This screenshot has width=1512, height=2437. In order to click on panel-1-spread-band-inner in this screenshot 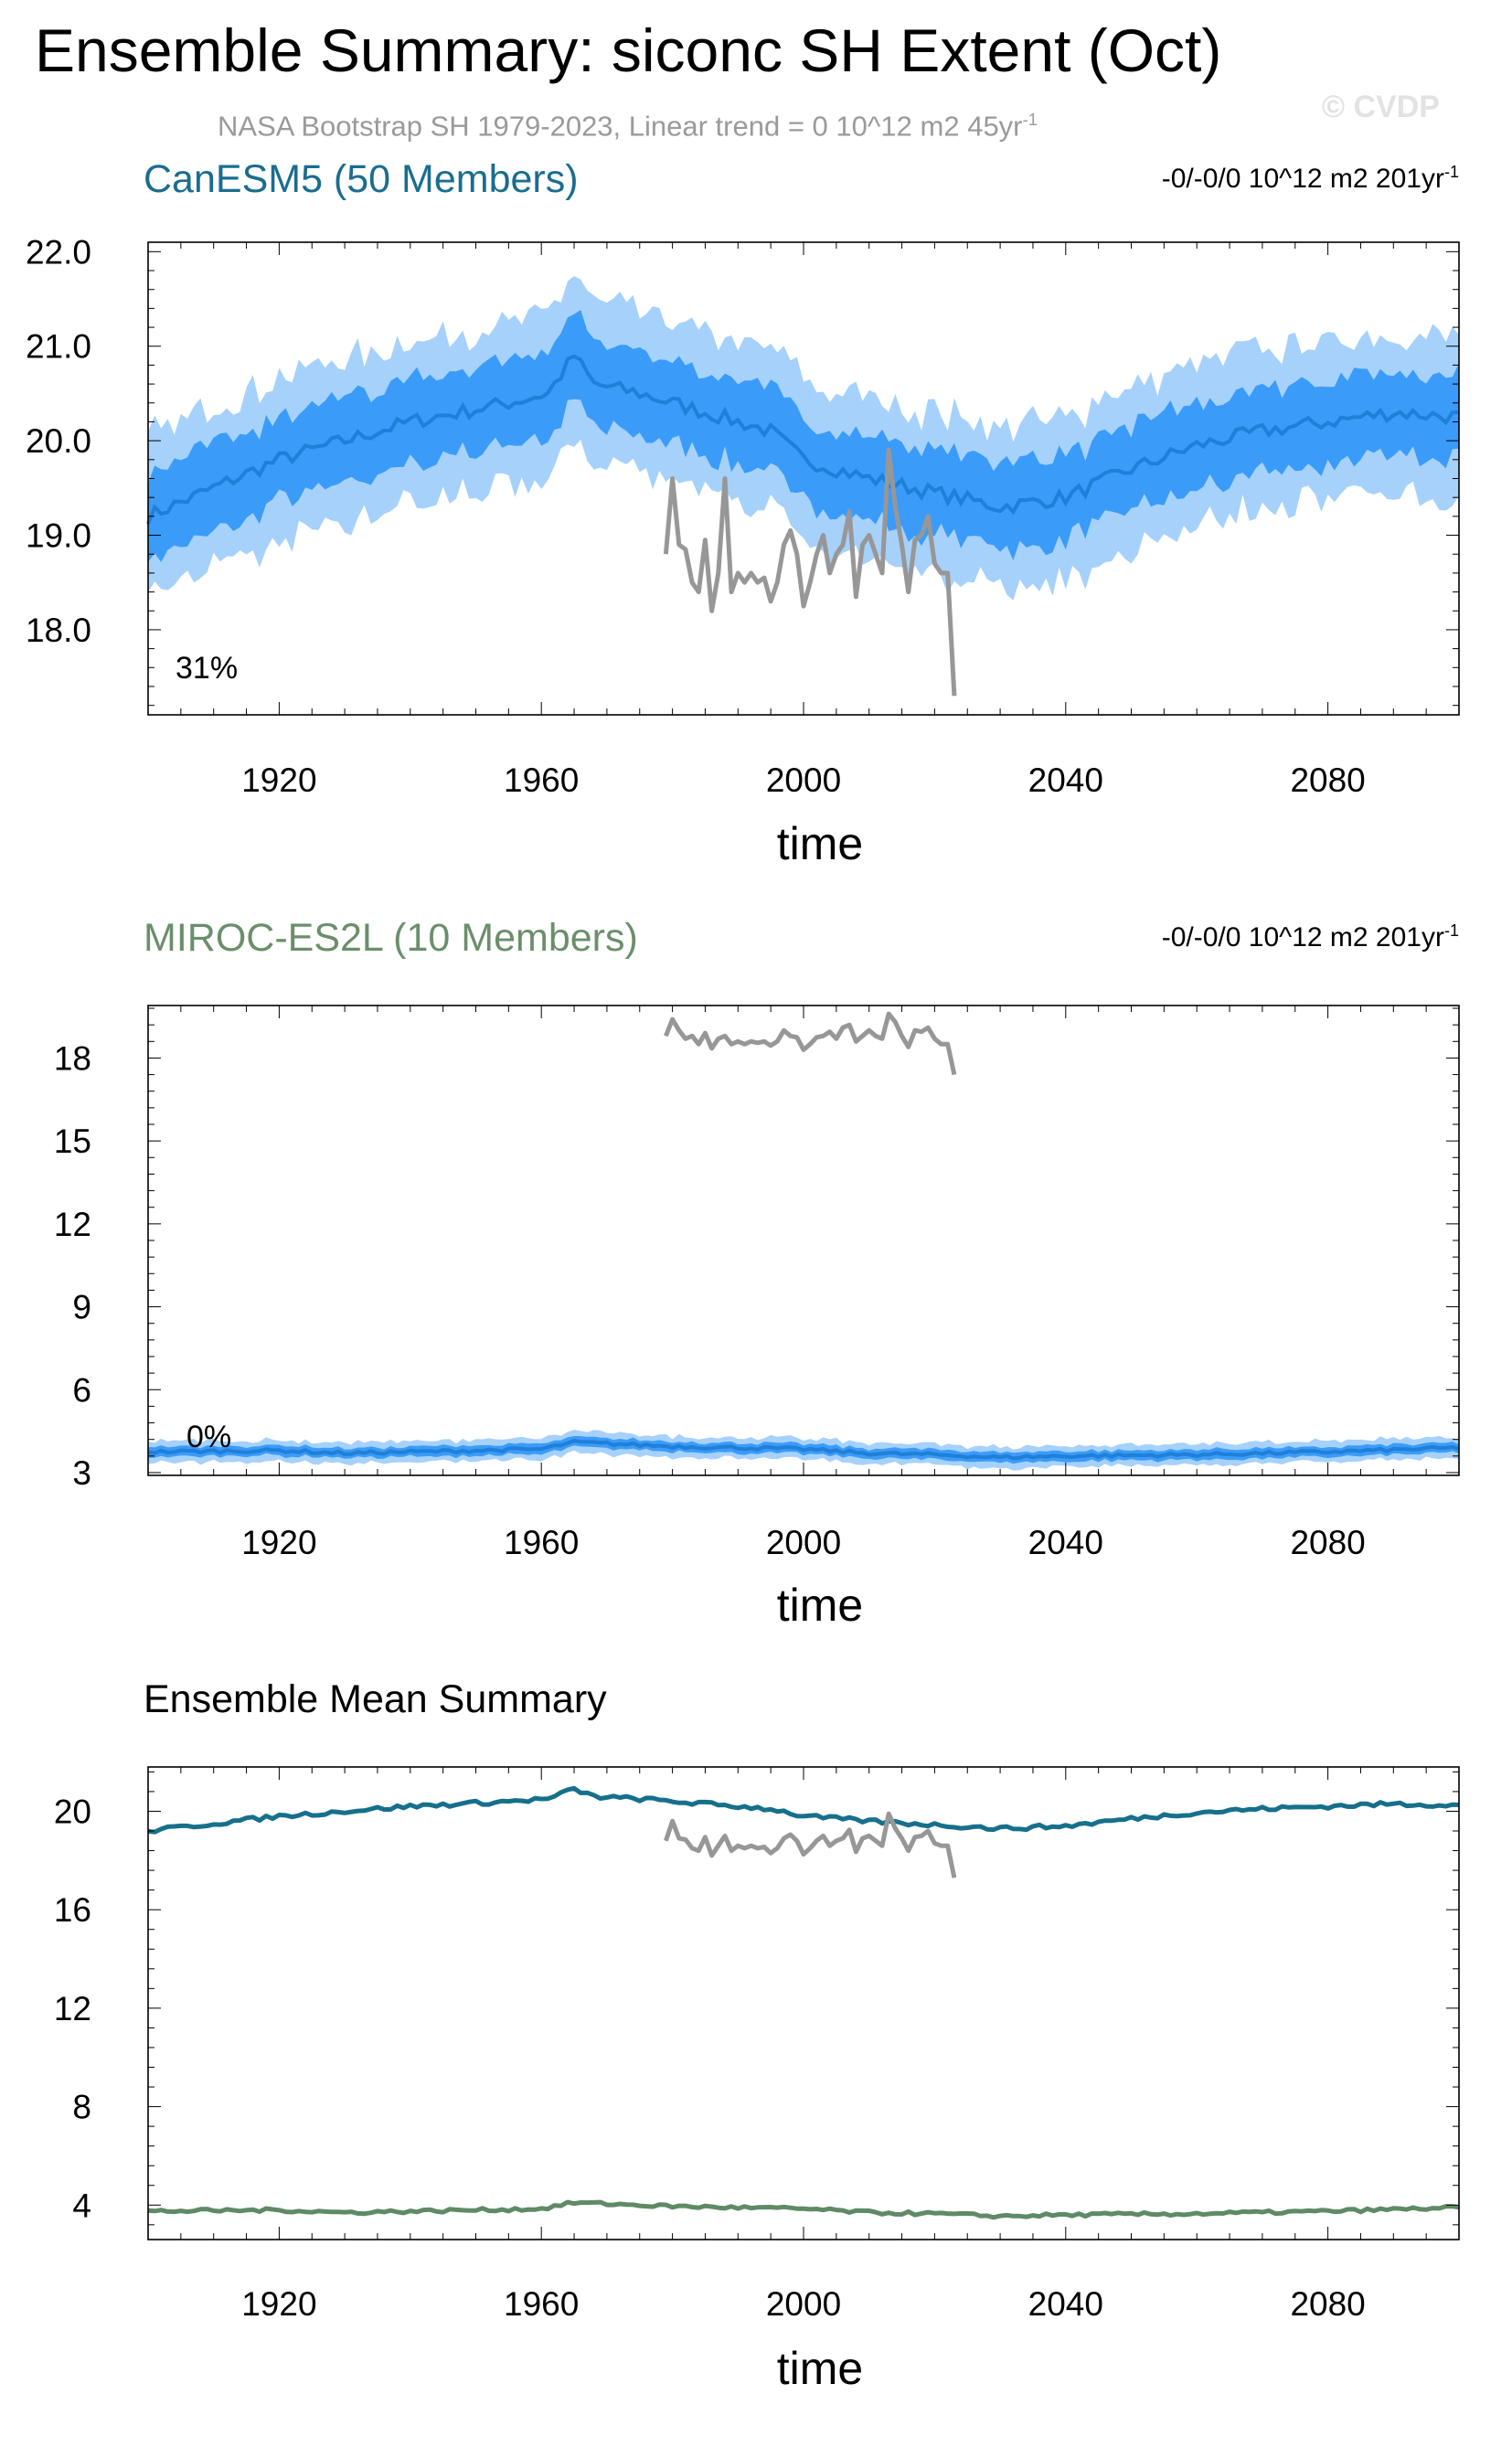, I will do `click(803, 436)`.